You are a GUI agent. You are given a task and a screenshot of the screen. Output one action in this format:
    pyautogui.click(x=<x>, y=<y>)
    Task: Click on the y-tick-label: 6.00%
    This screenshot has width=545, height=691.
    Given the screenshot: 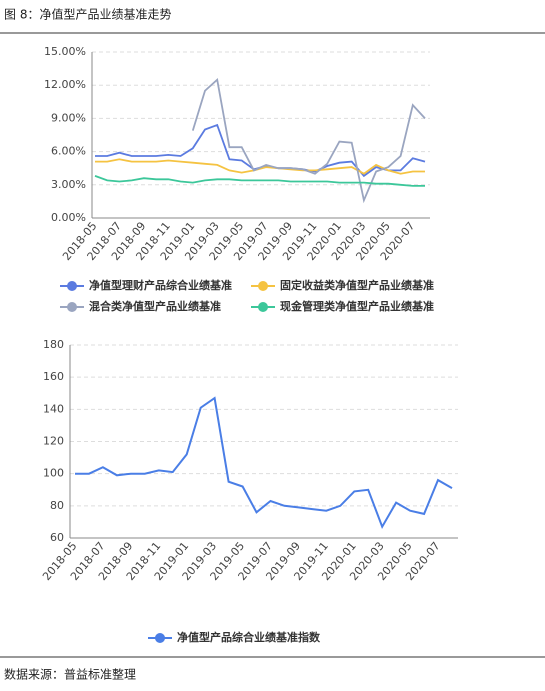 What is the action you would take?
    pyautogui.click(x=68, y=151)
    